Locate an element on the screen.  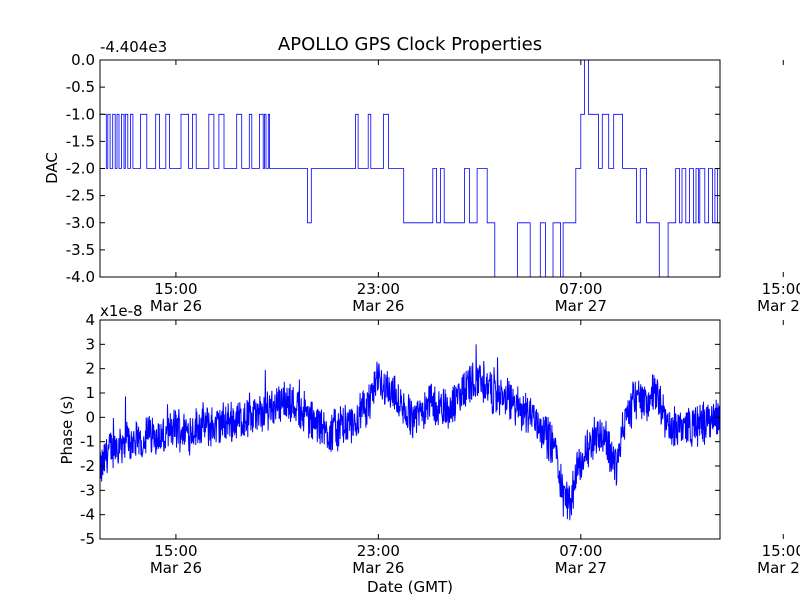
chart-title: APOLLO GPS Clock Properties is located at coordinates (410, 44).